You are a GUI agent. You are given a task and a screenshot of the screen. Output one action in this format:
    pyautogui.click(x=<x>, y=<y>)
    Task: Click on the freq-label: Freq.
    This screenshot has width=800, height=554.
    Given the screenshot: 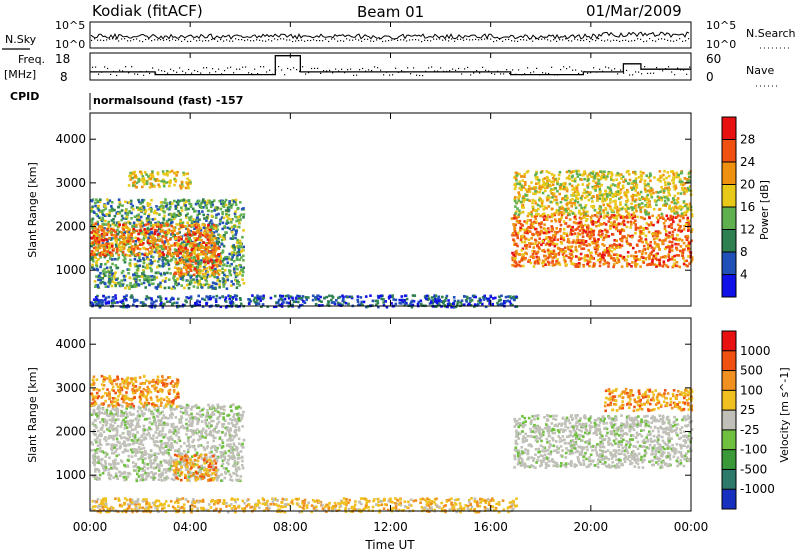 What is the action you would take?
    pyautogui.click(x=31, y=59)
    